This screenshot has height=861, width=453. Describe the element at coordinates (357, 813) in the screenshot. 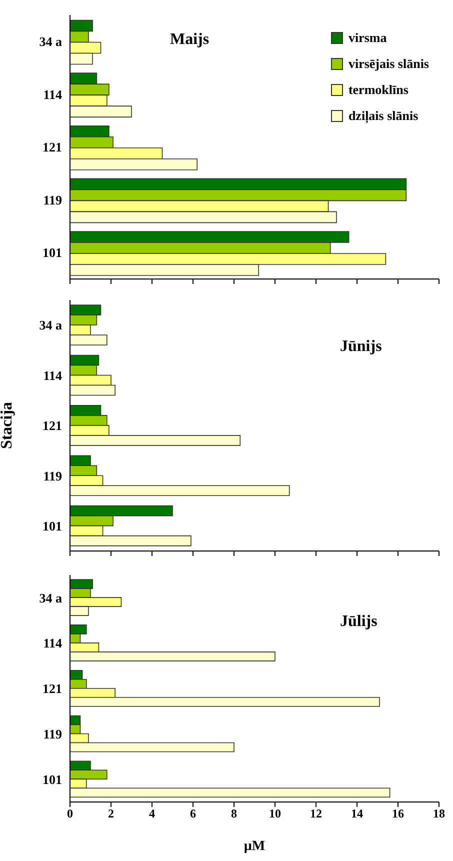

I see `x-tick-label: 14` at that location.